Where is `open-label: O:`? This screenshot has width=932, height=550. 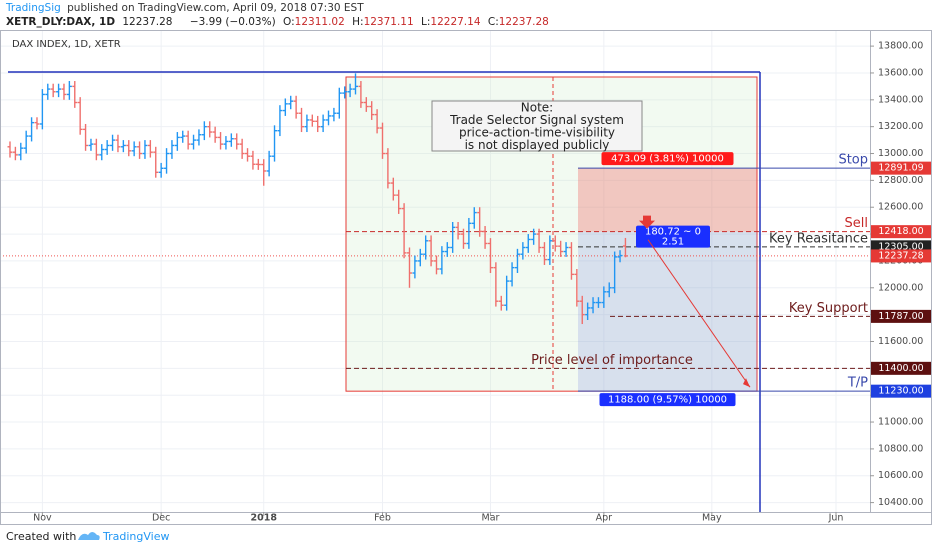 open-label: O: is located at coordinates (289, 22).